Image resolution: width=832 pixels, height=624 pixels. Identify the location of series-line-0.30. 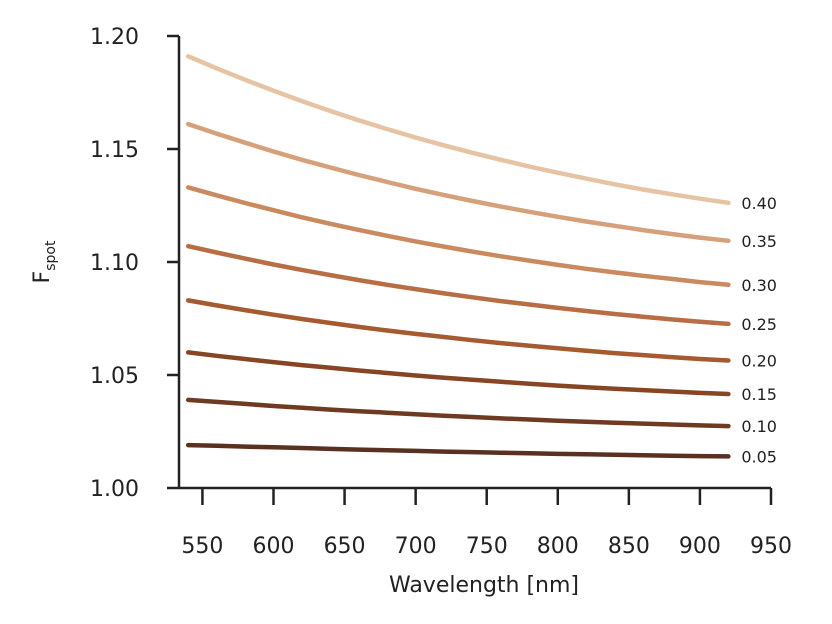
(458, 236).